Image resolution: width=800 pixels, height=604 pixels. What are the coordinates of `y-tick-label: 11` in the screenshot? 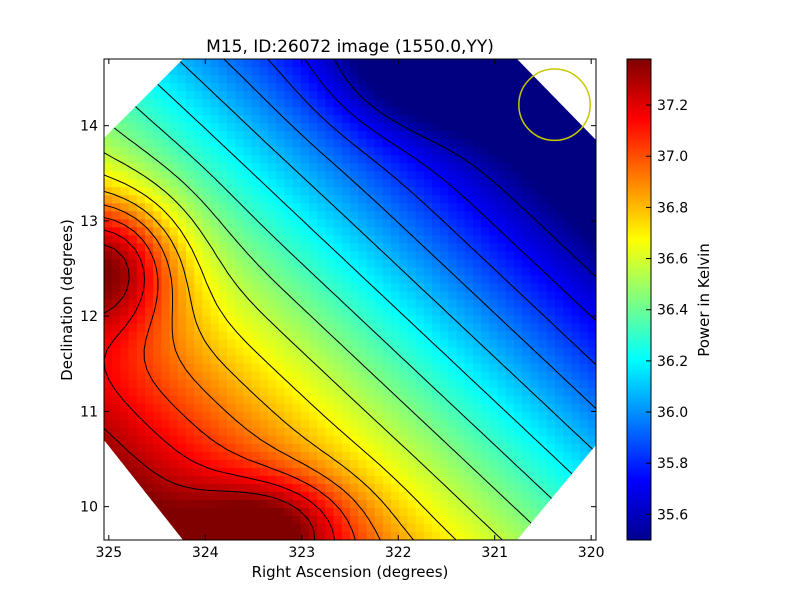 It's located at (89, 412).